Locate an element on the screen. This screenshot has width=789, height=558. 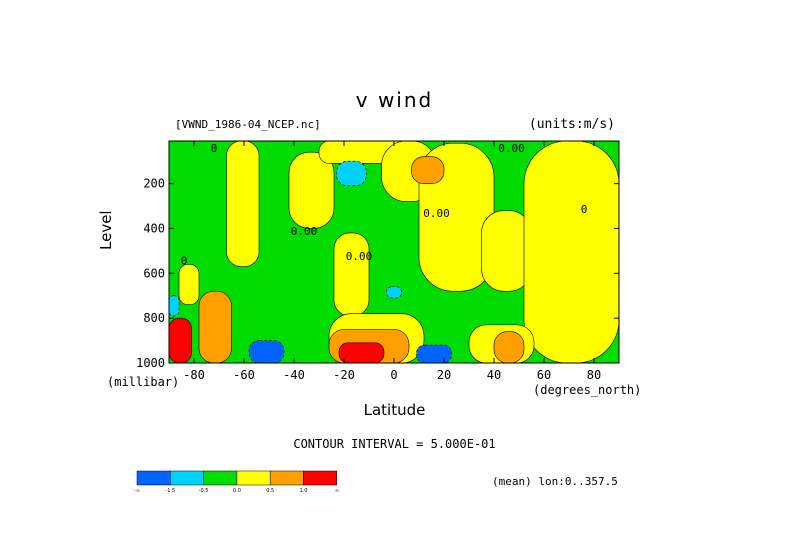
y-tick-label: 600 is located at coordinates (154, 273).